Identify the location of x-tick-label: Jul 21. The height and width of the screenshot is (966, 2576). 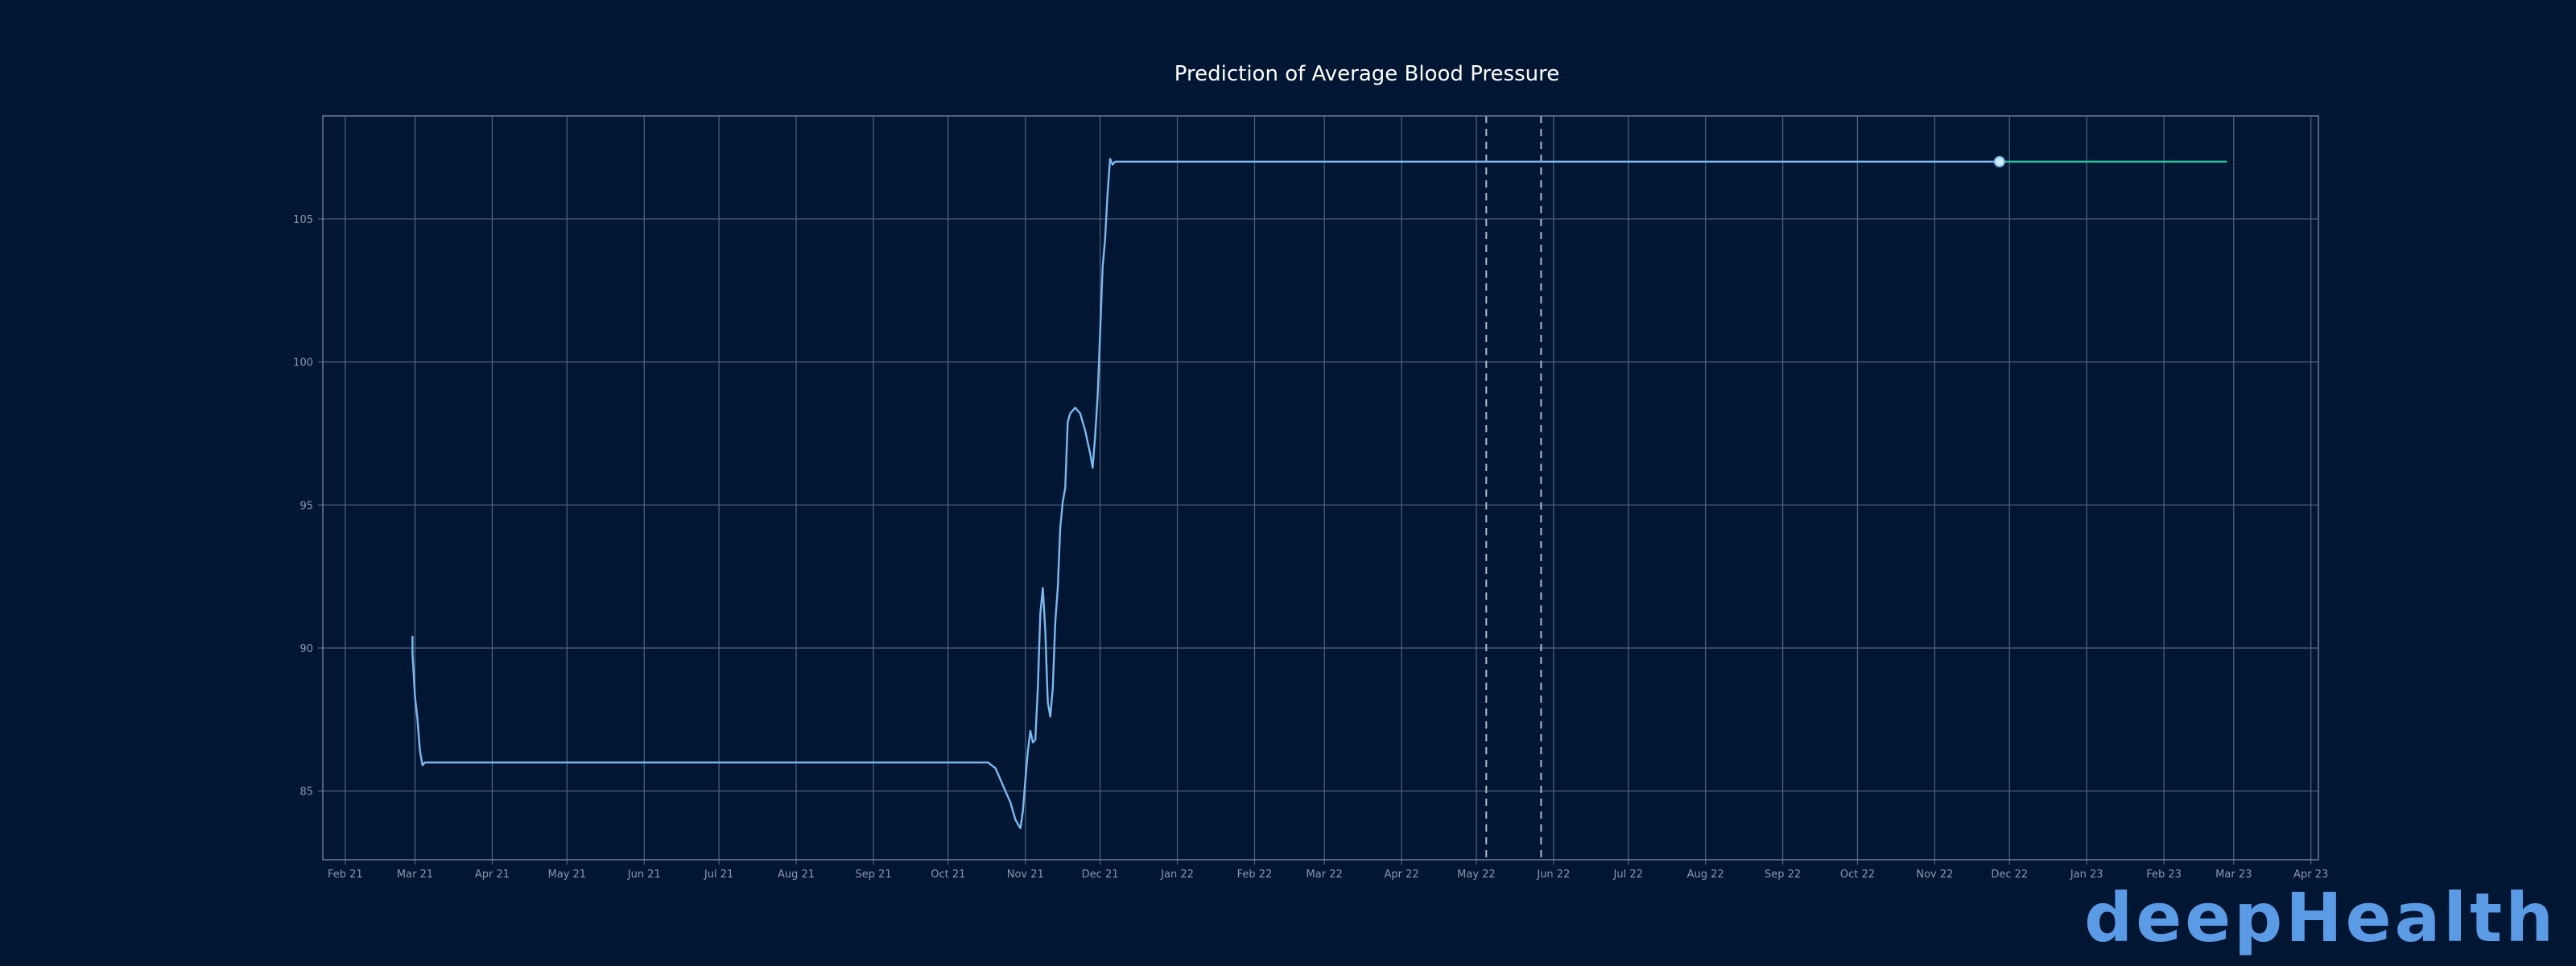
(718, 875).